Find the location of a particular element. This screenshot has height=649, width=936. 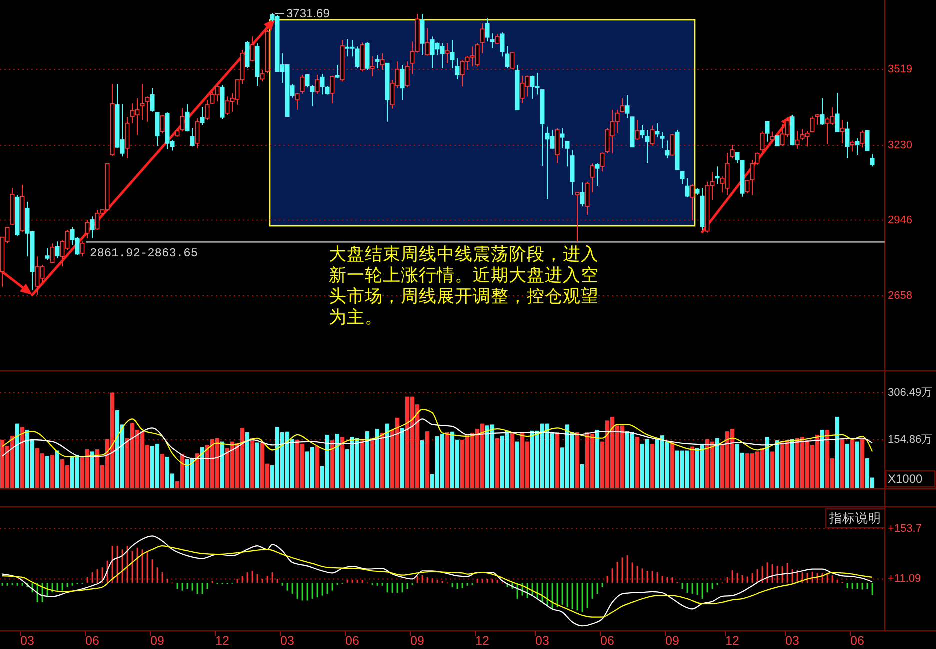

annotation: 指标说明 is located at coordinates (855, 519).